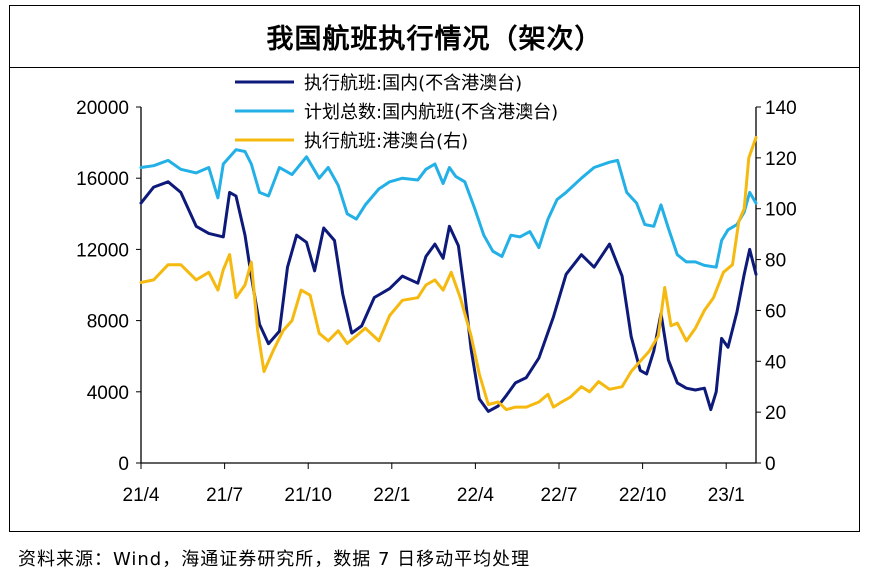  I want to click on right-tick-label: 80, so click(775, 261).